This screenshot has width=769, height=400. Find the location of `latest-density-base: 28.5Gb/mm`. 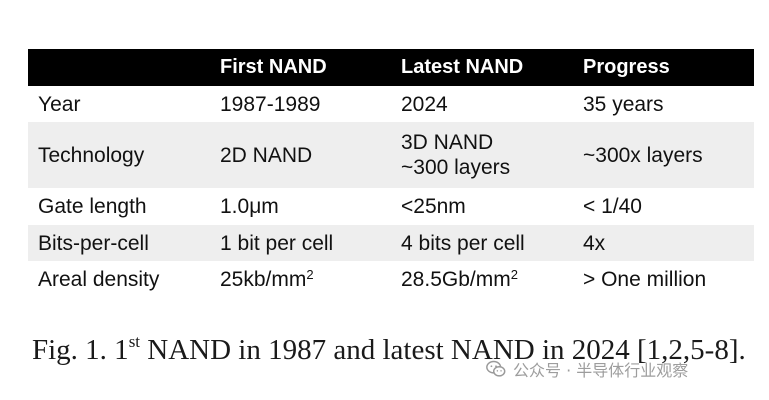

latest-density-base: 28.5Gb/mm is located at coordinates (456, 279).